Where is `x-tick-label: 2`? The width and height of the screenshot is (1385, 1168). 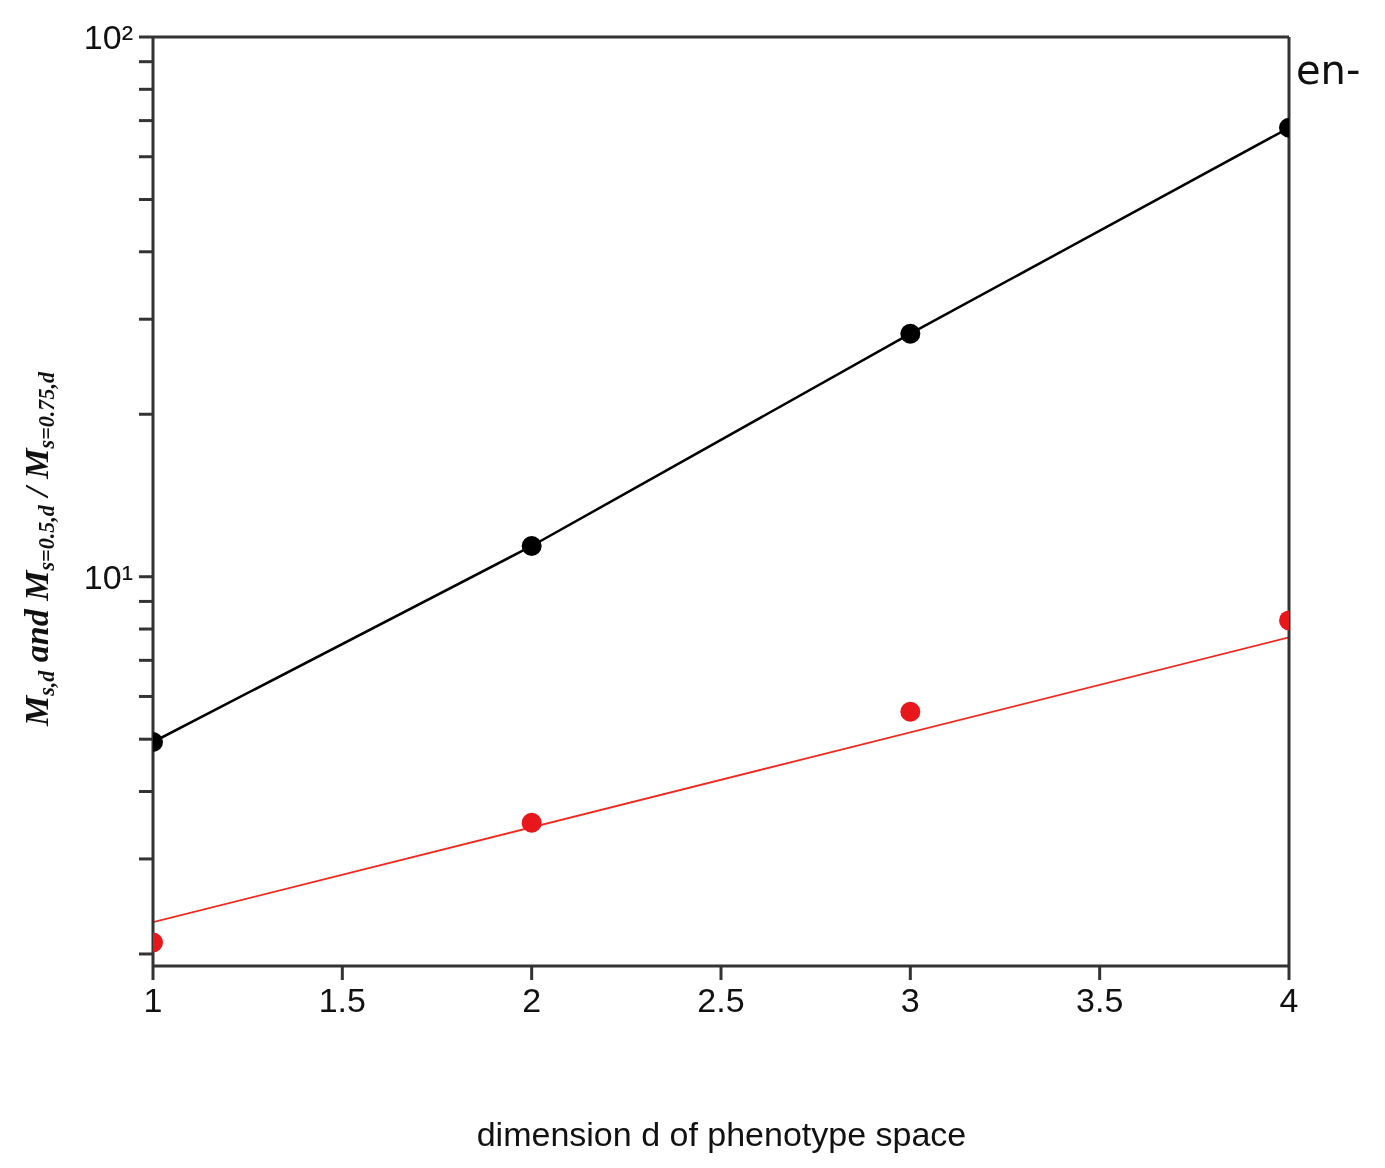 x-tick-label: 2 is located at coordinates (532, 1000).